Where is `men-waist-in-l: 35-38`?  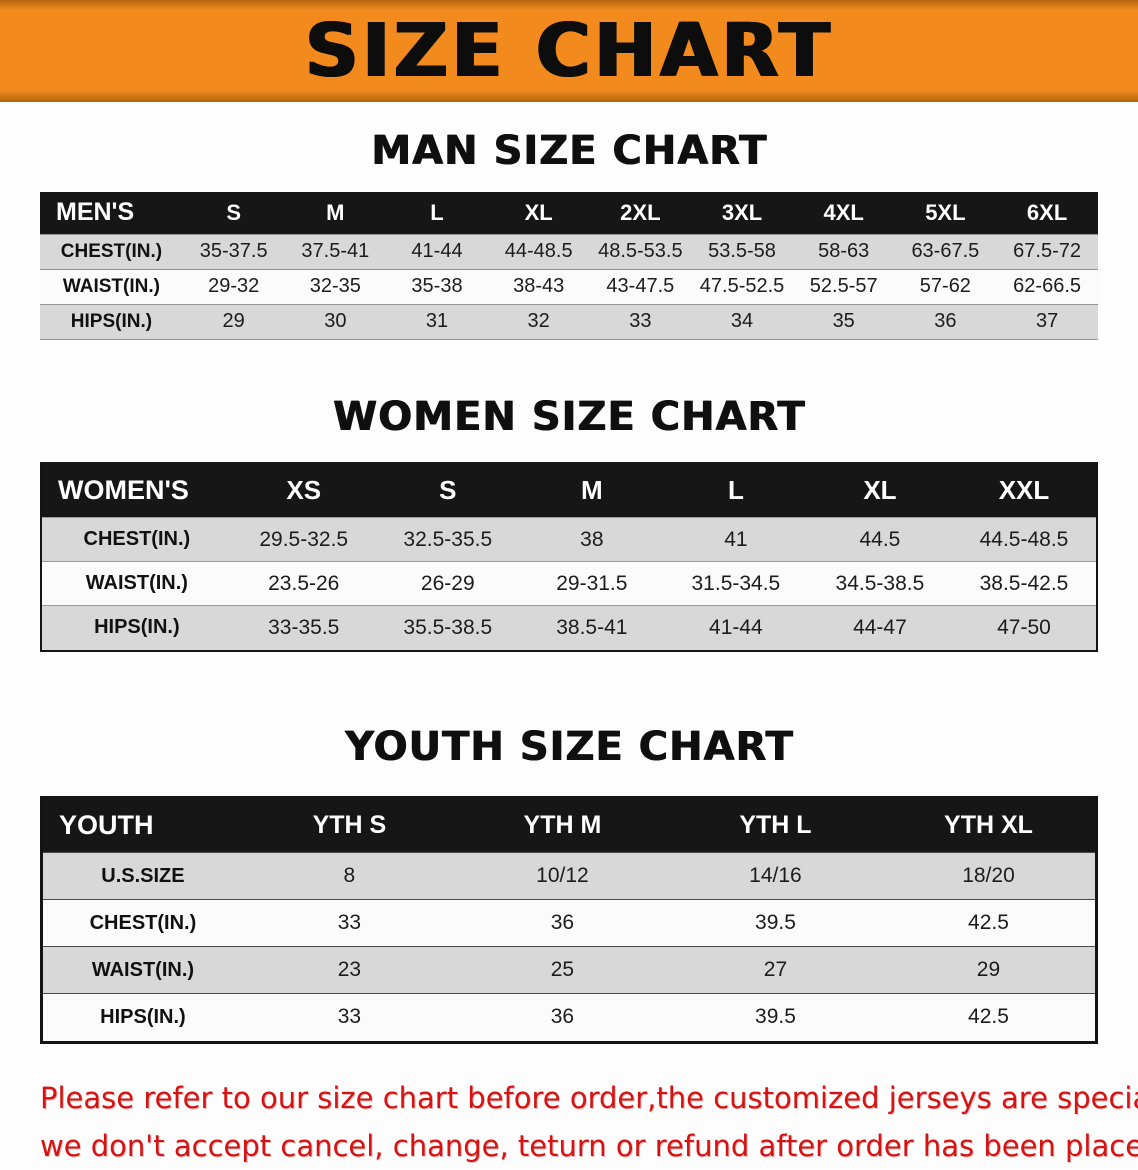 men-waist-in-l: 35-38 is located at coordinates (437, 286).